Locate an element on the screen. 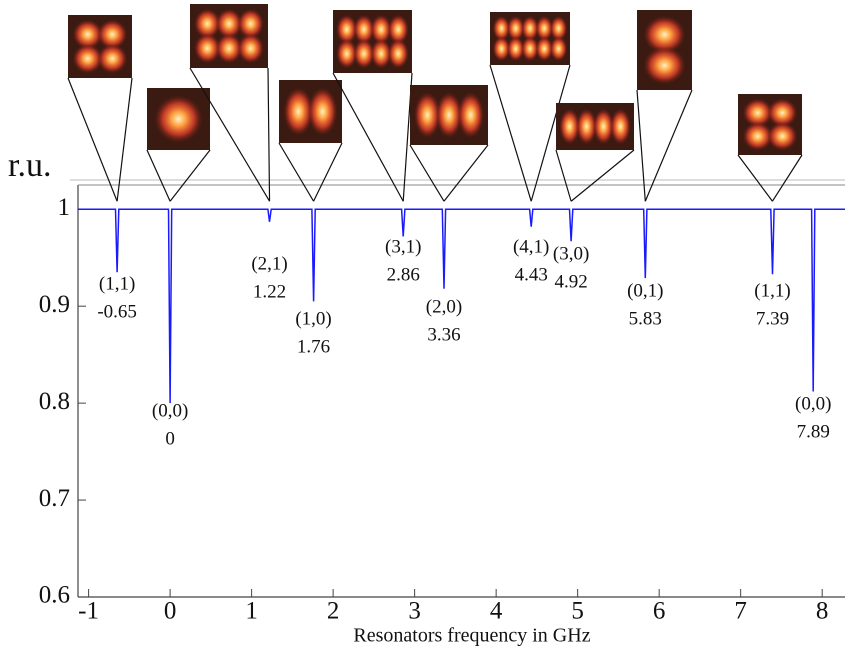 This screenshot has height=660, width=845. x-tick-label: 7 is located at coordinates (740, 611).